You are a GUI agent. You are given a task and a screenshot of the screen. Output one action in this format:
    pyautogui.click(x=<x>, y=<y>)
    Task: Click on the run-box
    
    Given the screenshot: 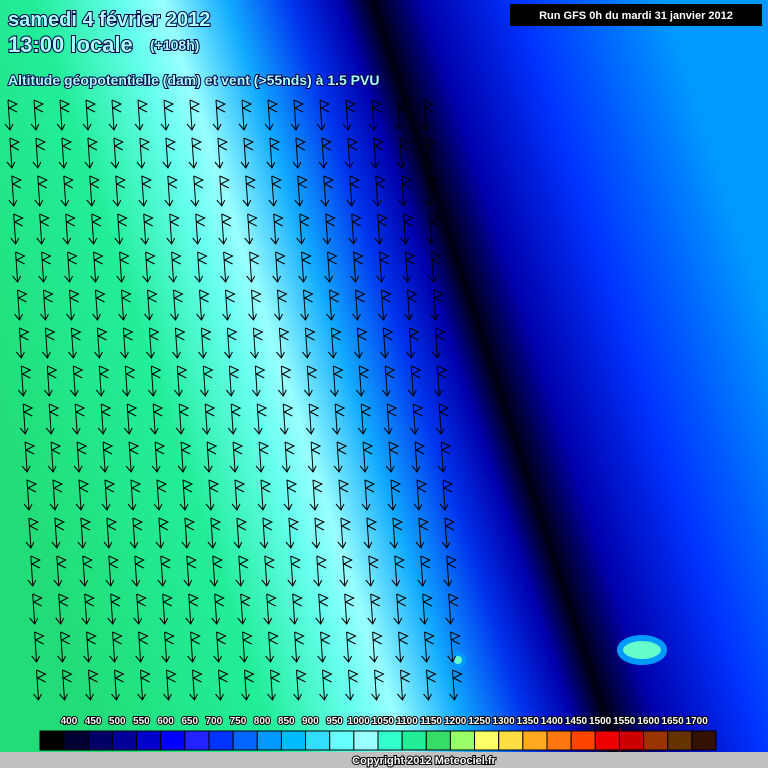 What is the action you would take?
    pyautogui.click(x=636, y=15)
    